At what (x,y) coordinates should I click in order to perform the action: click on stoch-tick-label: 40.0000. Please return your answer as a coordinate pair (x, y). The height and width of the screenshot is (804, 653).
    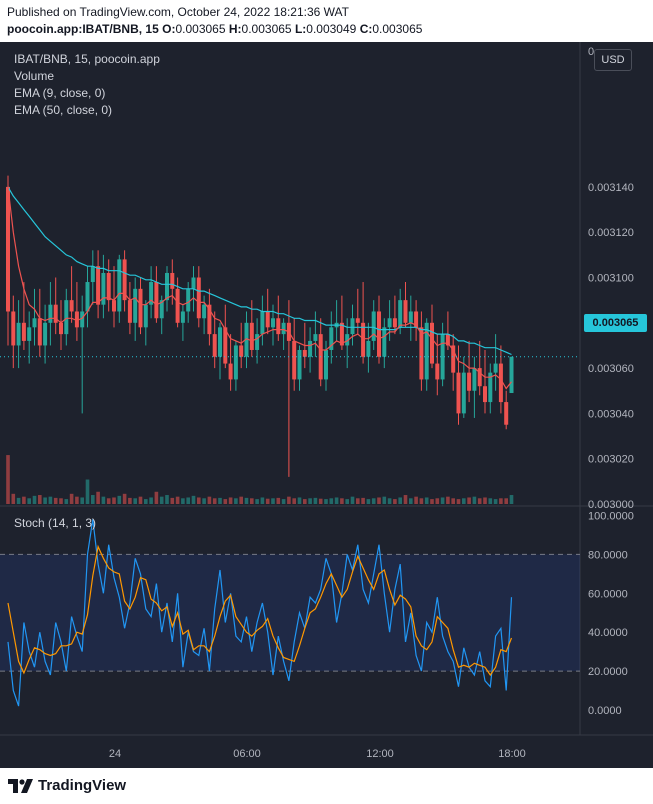
    Looking at the image, I should click on (608, 633).